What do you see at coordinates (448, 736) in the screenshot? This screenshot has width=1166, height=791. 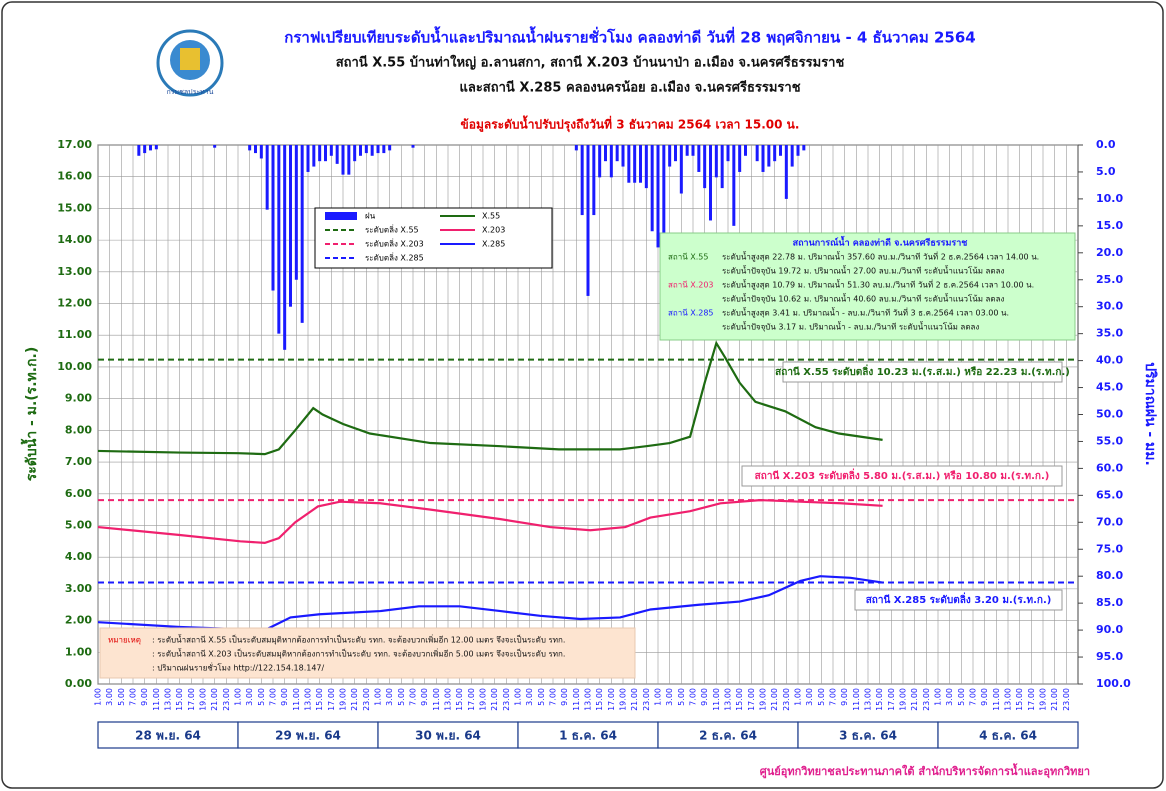 I see `day-label: 30 พ.ย. 64` at bounding box center [448, 736].